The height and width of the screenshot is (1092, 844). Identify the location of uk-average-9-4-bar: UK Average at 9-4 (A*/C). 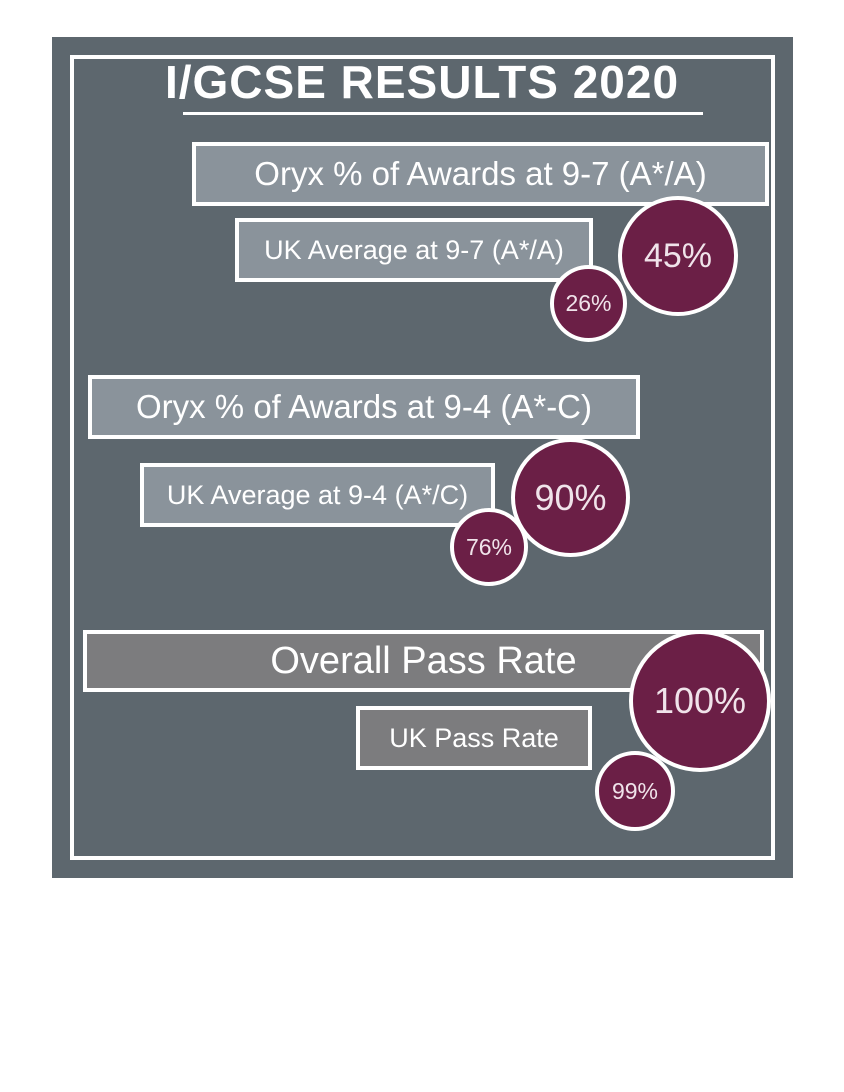
(317, 495).